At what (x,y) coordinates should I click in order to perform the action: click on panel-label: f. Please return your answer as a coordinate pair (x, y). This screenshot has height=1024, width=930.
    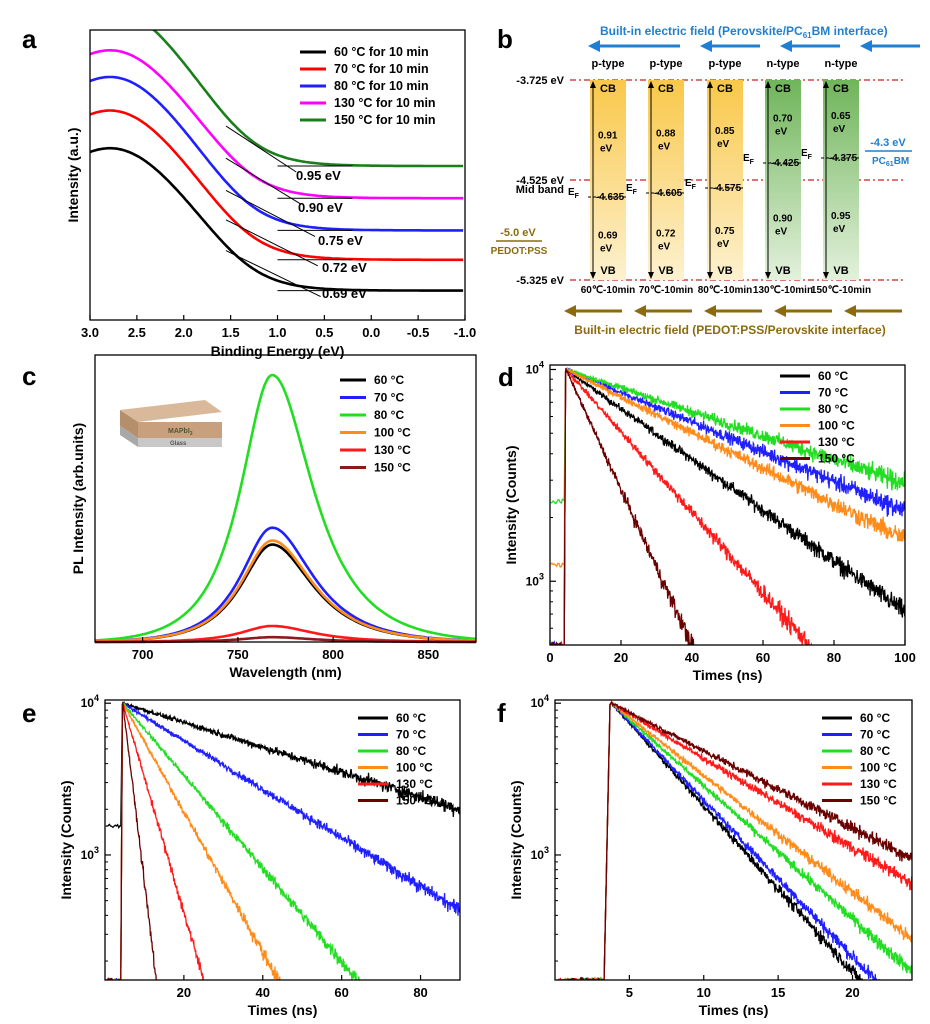
    Looking at the image, I should click on (501, 713).